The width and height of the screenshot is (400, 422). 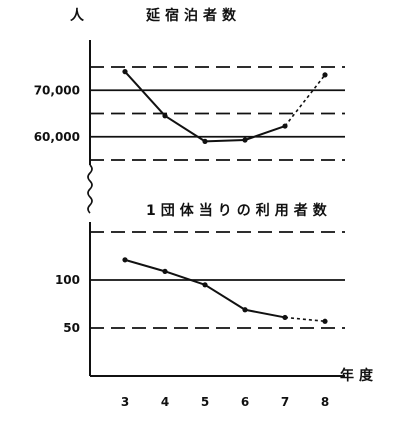 What do you see at coordinates (57, 137) in the screenshot?
I see `upper-y-tick-label: 60,000` at bounding box center [57, 137].